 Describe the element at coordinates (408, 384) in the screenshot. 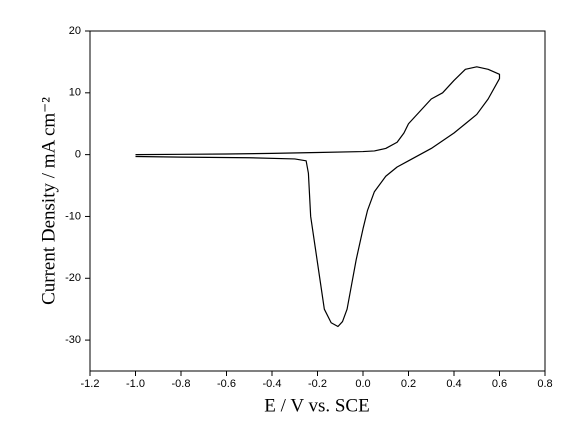

I see `x-tick-label: 0.2` at that location.